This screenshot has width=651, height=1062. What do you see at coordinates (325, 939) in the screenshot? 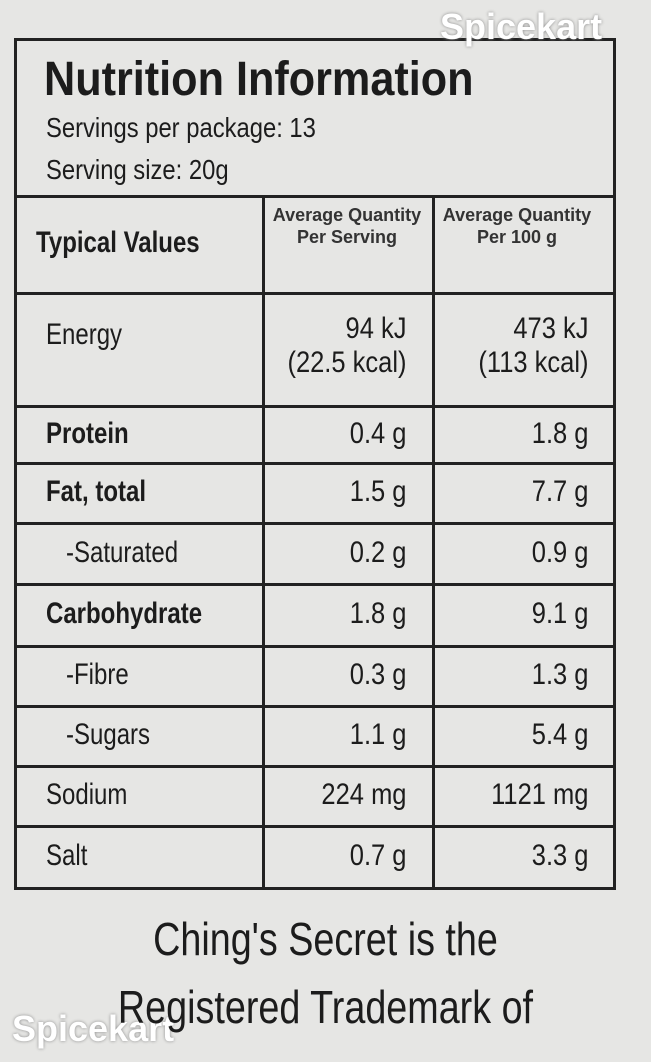
I see `footer-line: Ching's Secret is the` at bounding box center [325, 939].